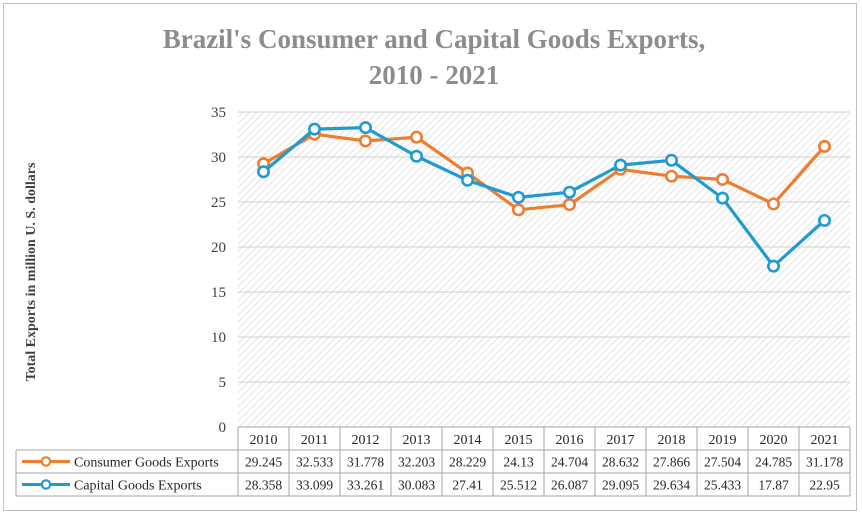 The height and width of the screenshot is (516, 862). What do you see at coordinates (223, 428) in the screenshot?
I see `y-tick-label-0: 0` at bounding box center [223, 428].